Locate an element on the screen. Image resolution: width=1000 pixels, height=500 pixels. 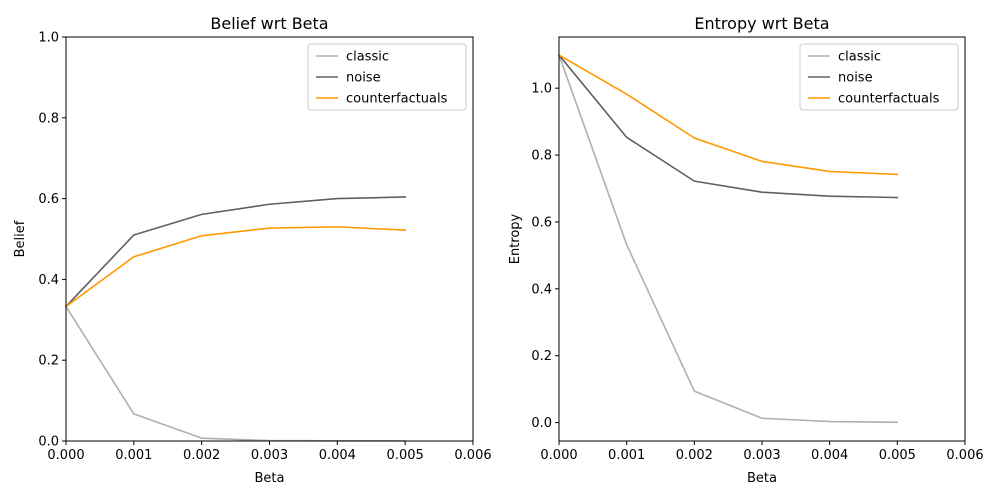
y-axis-label: Belief is located at coordinates (20, 238).